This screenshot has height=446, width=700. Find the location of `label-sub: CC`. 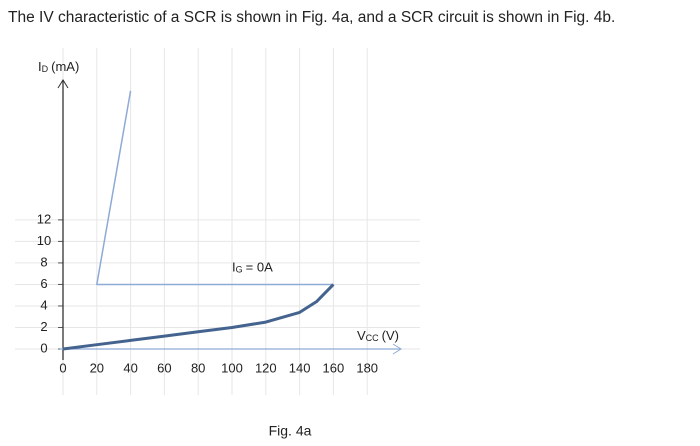

label-sub: CC is located at coordinates (372, 338).